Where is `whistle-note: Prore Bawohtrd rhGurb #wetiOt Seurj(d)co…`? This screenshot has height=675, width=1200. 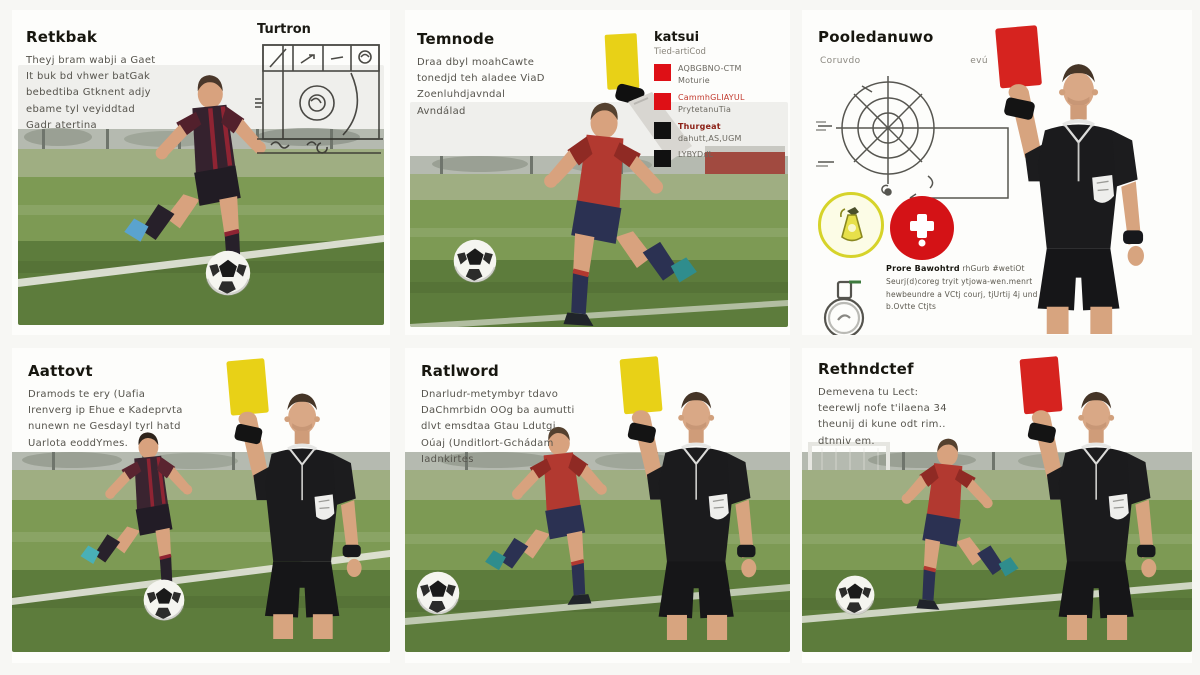
whistle-note: Prore Bawohtrd rhGurb #wetiOt Seurj(d)co… is located at coordinates (962, 288).